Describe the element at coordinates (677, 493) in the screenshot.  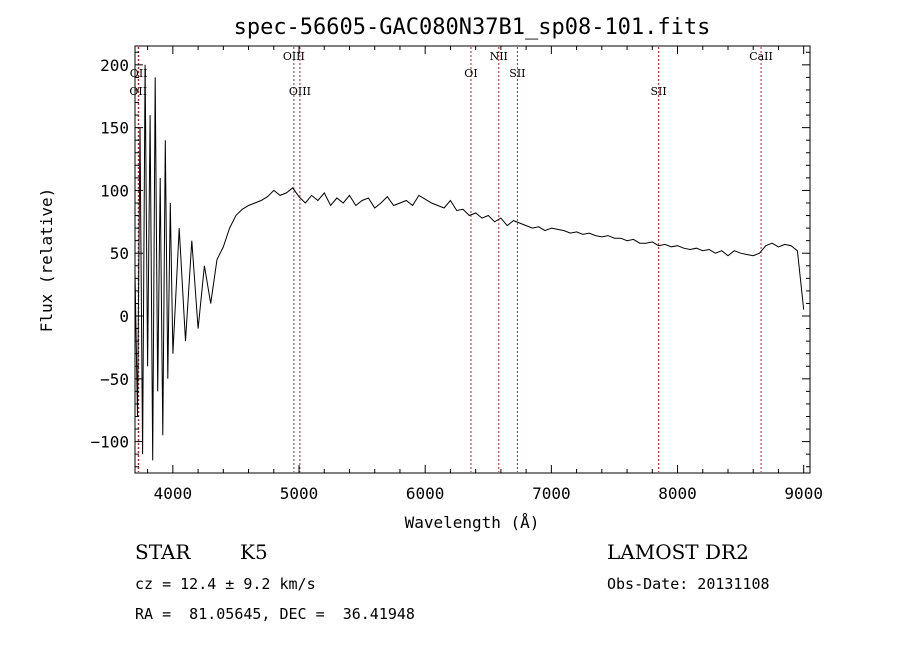
I see `x-tick-label: 8000` at that location.